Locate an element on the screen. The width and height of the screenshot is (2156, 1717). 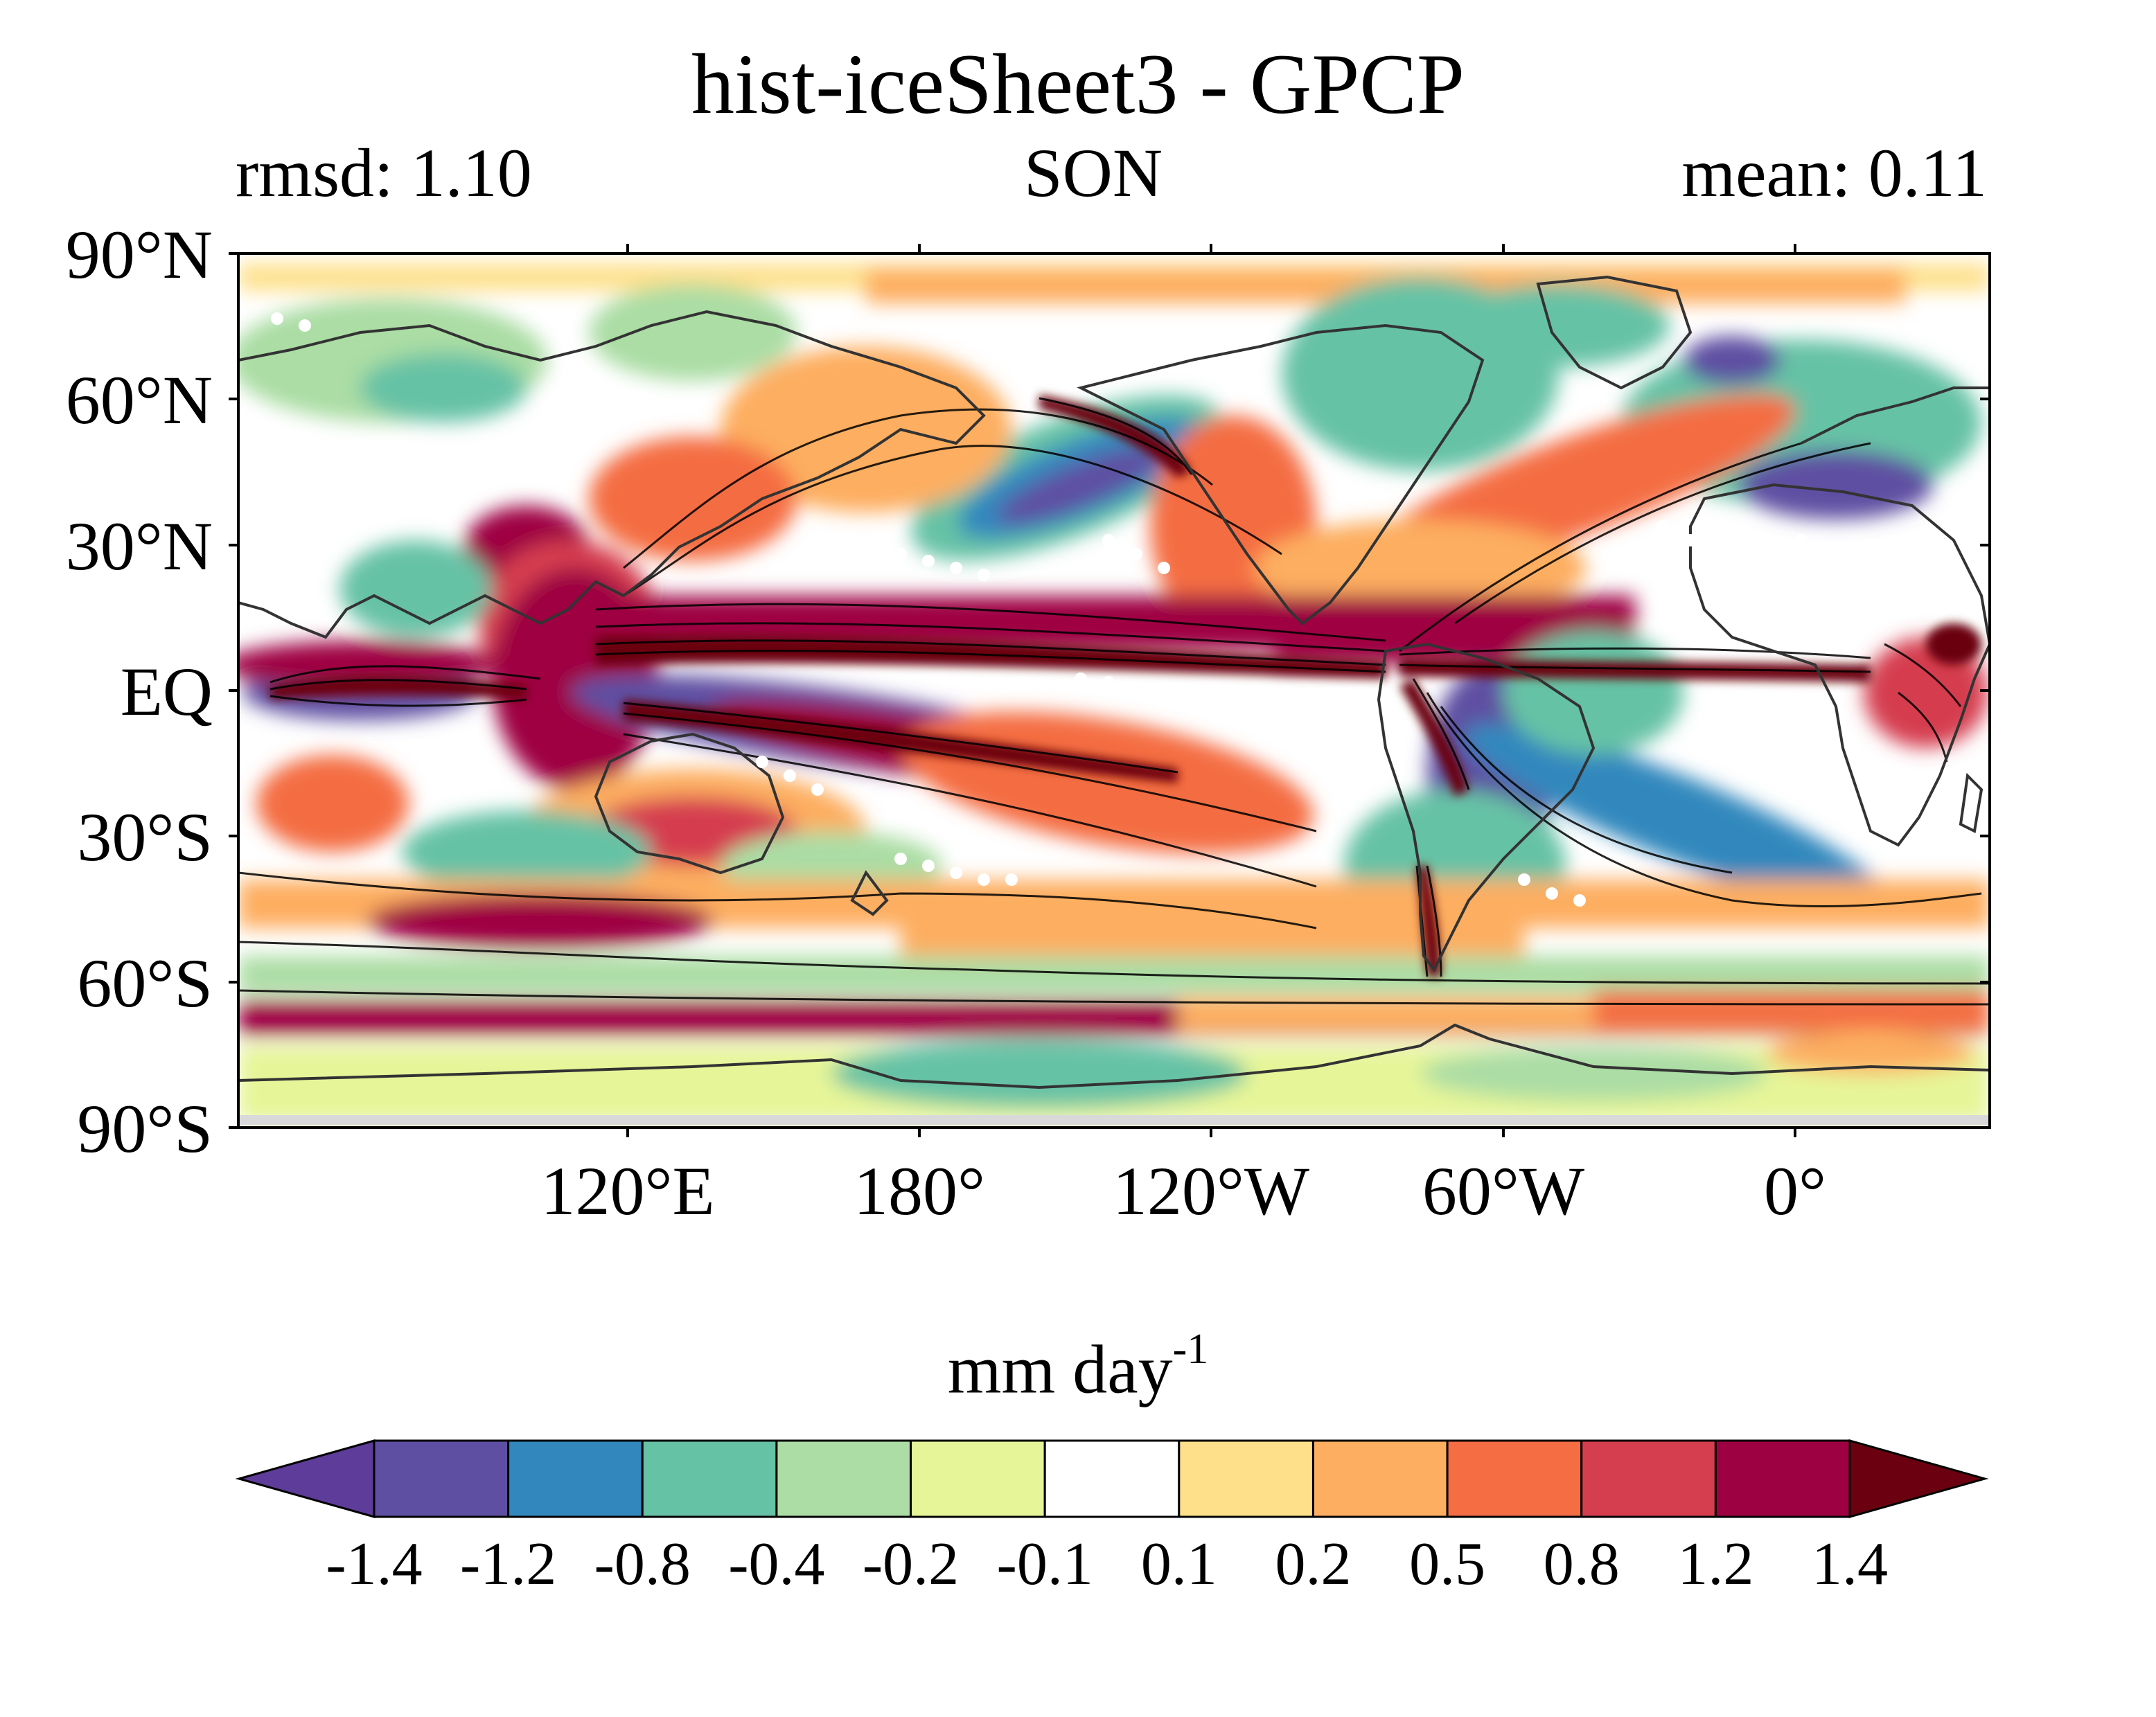
season-label: SON is located at coordinates (1093, 173).